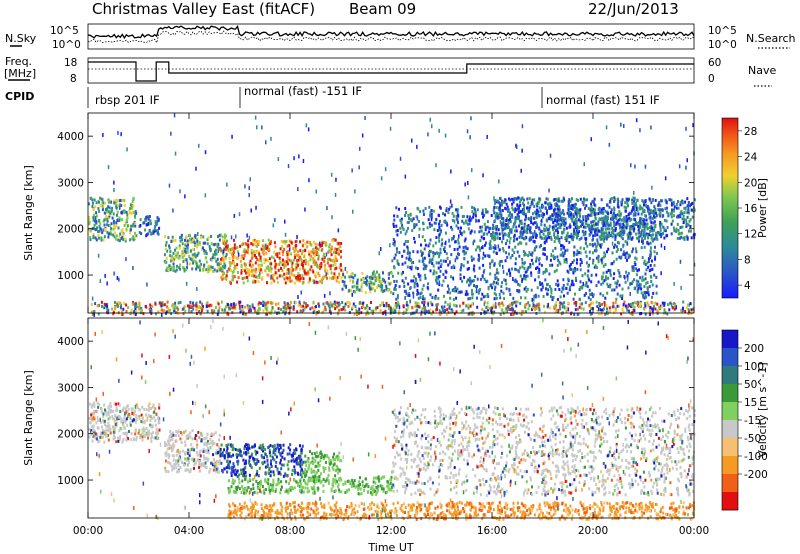  What do you see at coordinates (751, 158) in the screenshot?
I see `power-cbar-label: 24` at bounding box center [751, 158].